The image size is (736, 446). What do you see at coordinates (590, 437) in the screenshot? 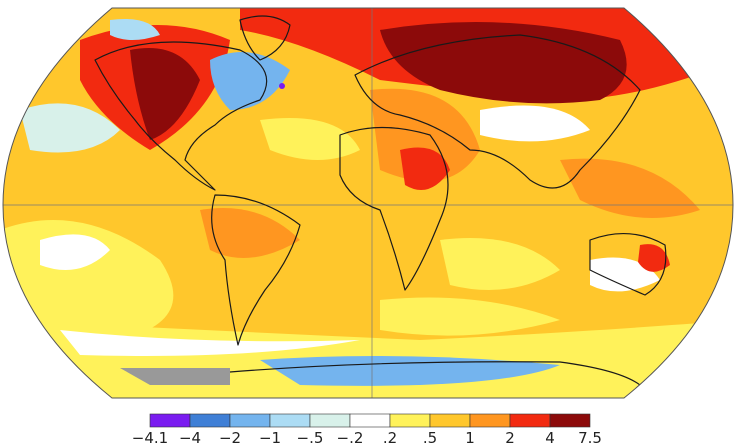
I see `legend-label: 7.5` at bounding box center [590, 437].